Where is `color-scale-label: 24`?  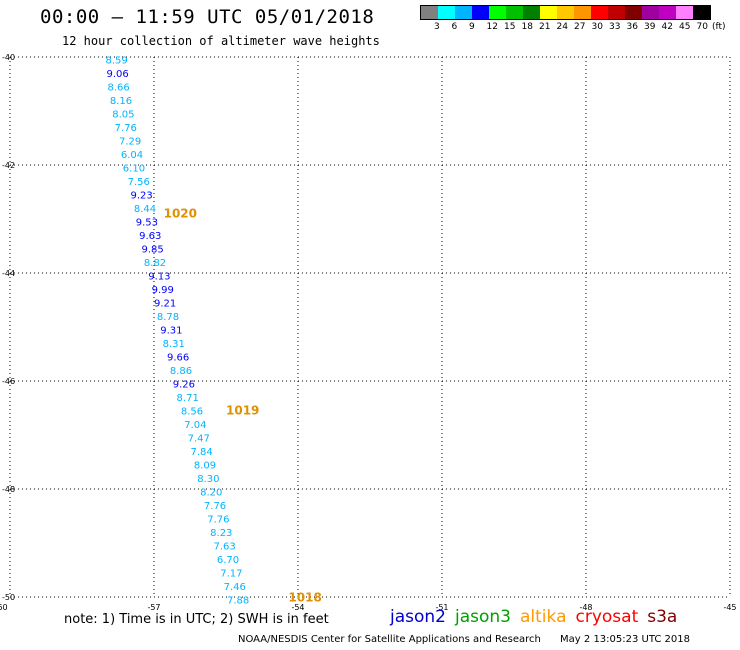
color-scale-label: 24 is located at coordinates (562, 27).